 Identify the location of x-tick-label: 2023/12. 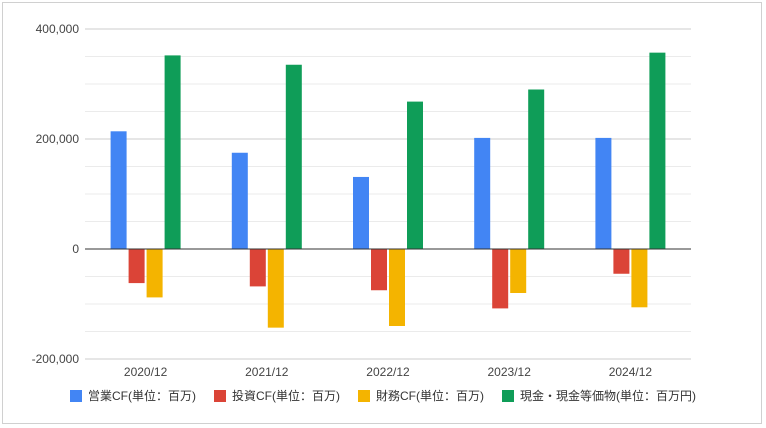
(510, 372).